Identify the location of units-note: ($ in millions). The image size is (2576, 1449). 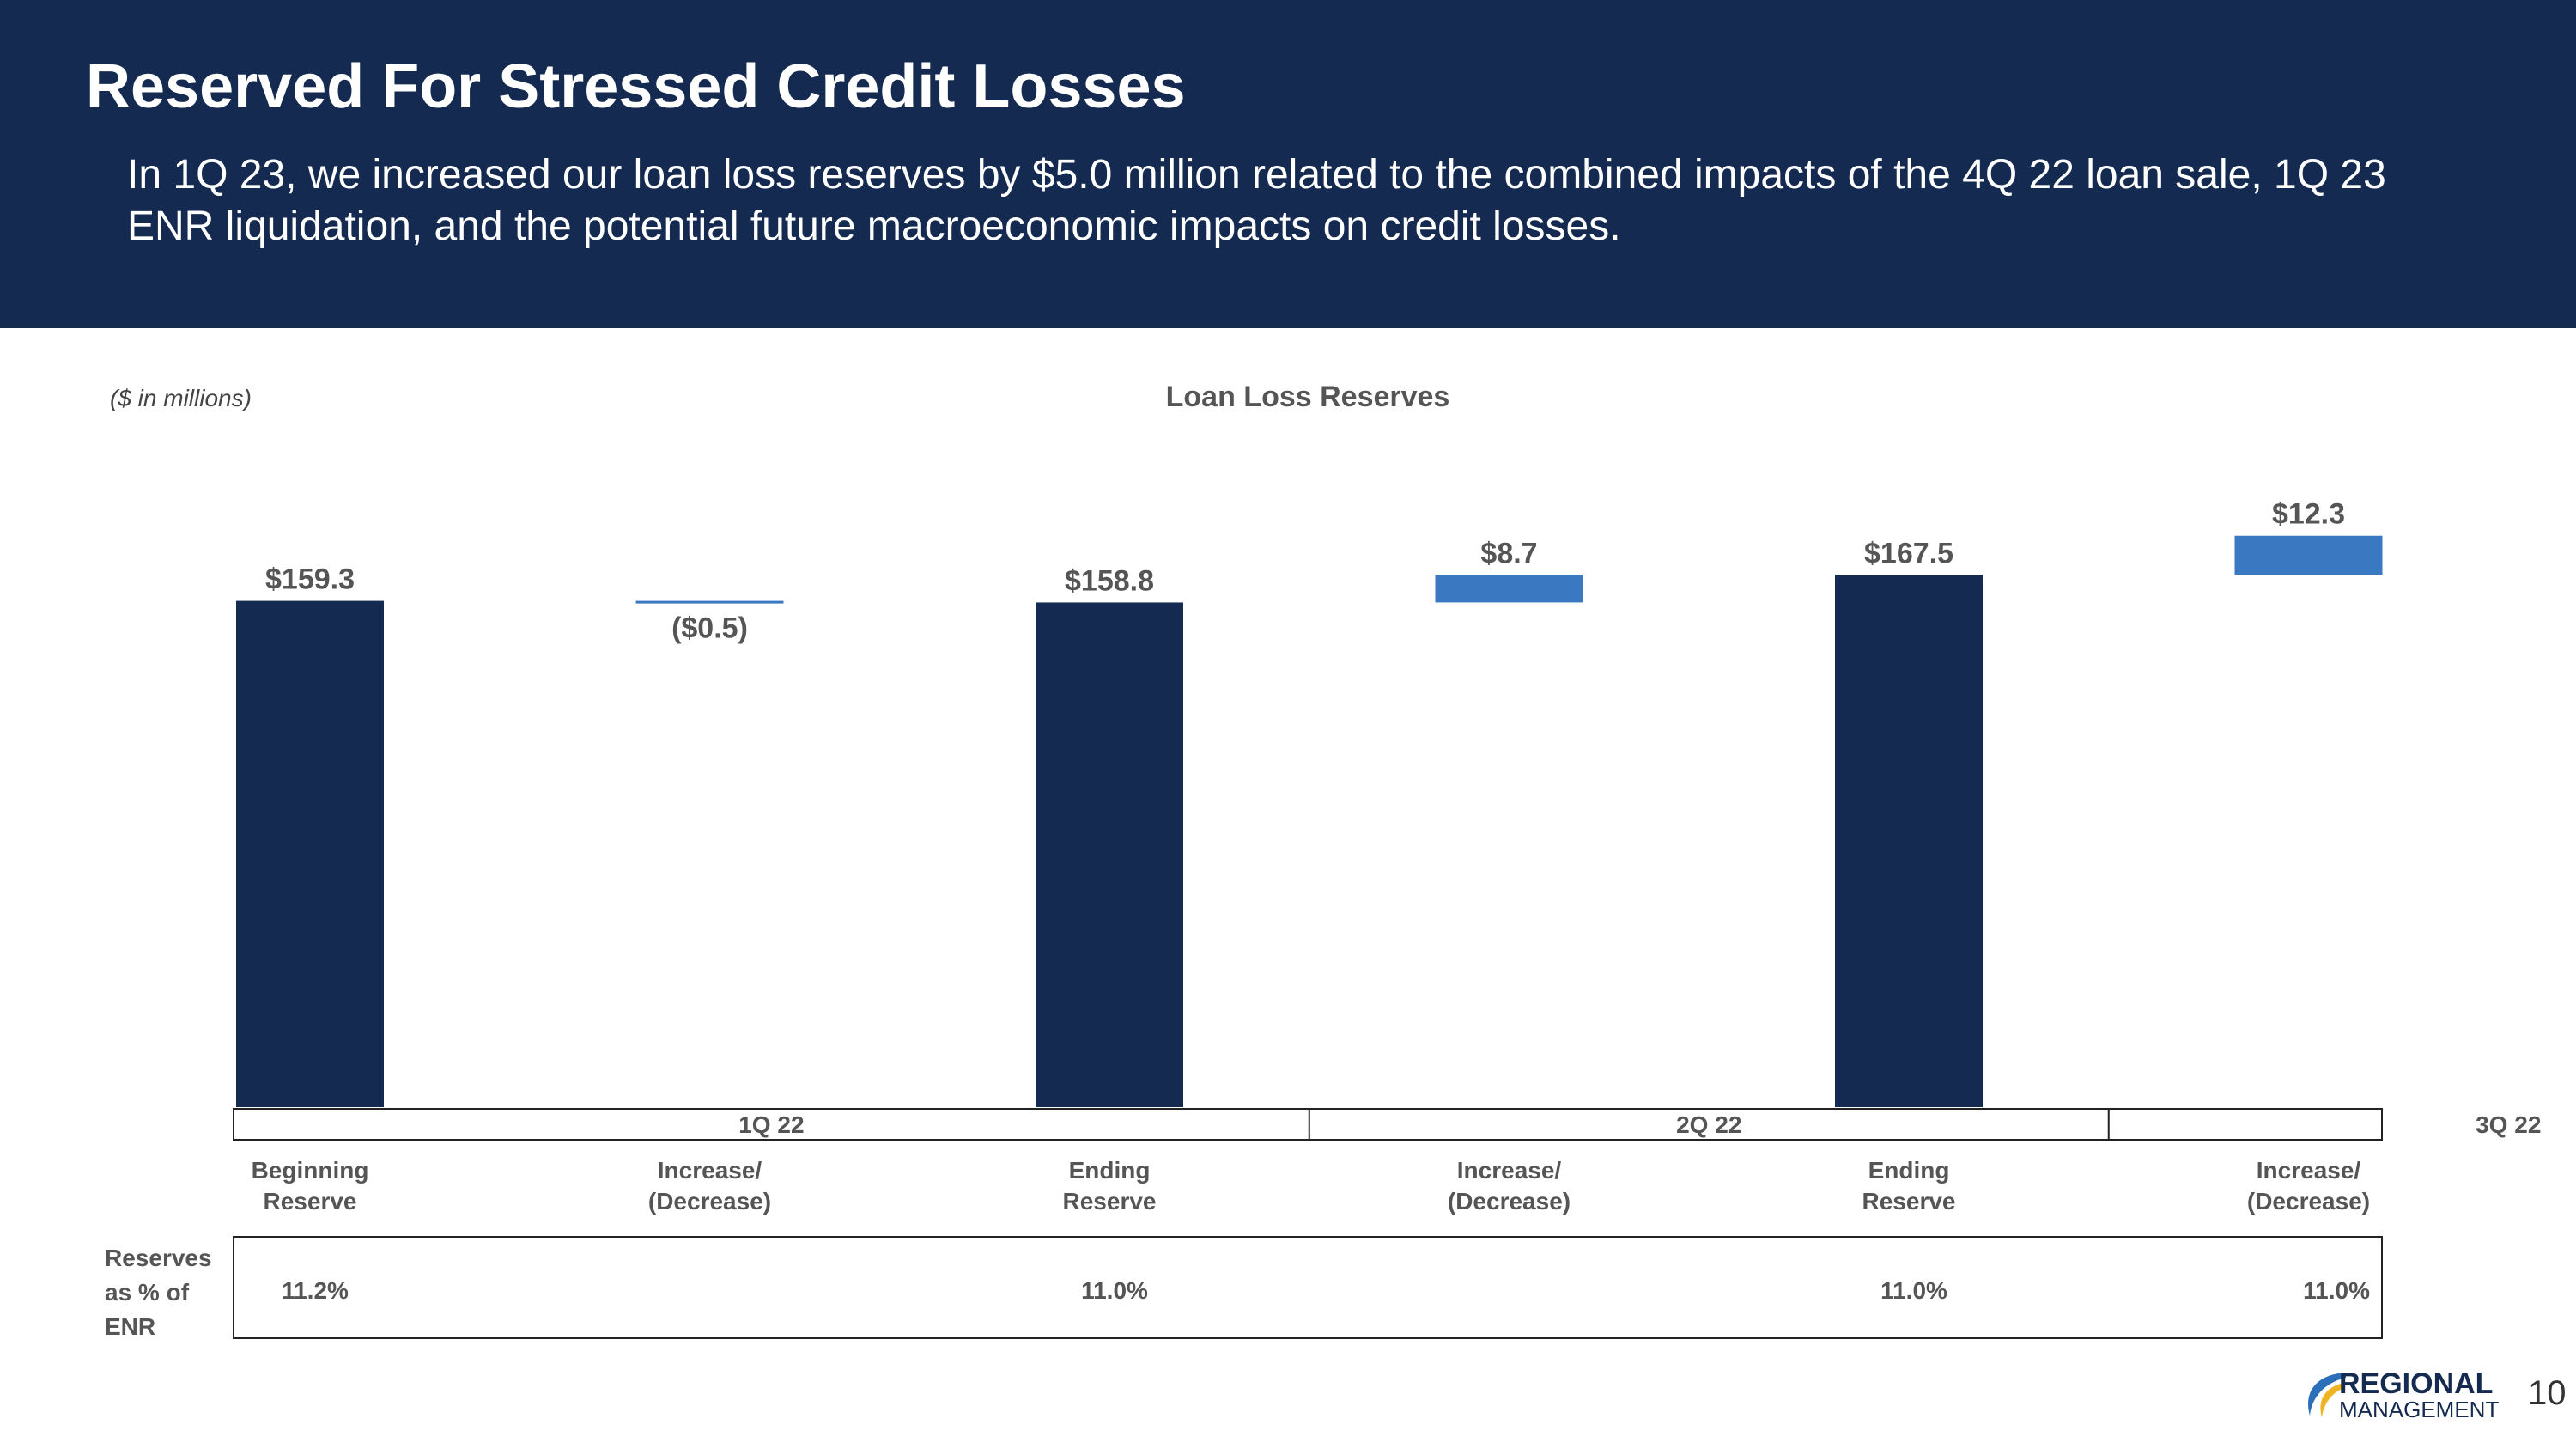
(181, 398).